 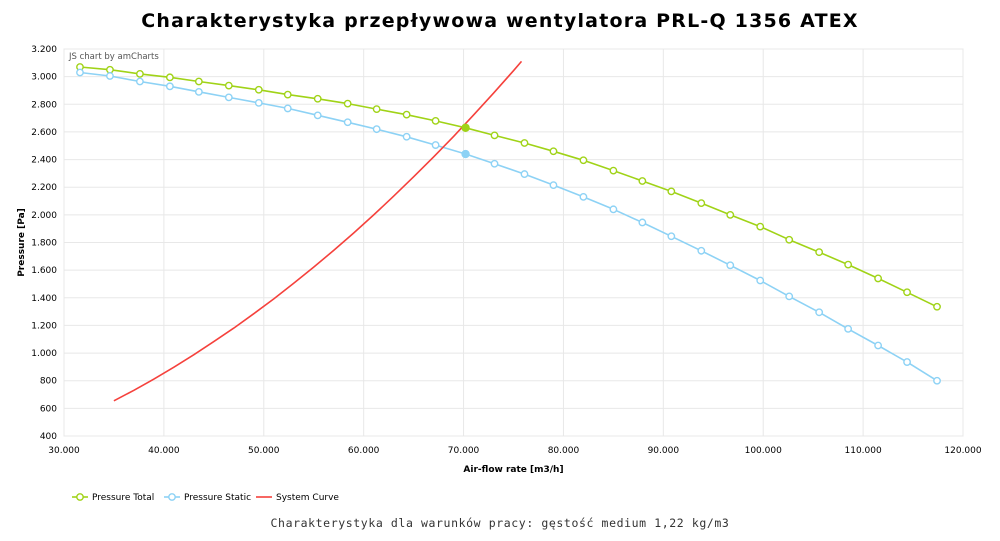 What do you see at coordinates (464, 451) in the screenshot?
I see `x-tick-label: 70.000` at bounding box center [464, 451].